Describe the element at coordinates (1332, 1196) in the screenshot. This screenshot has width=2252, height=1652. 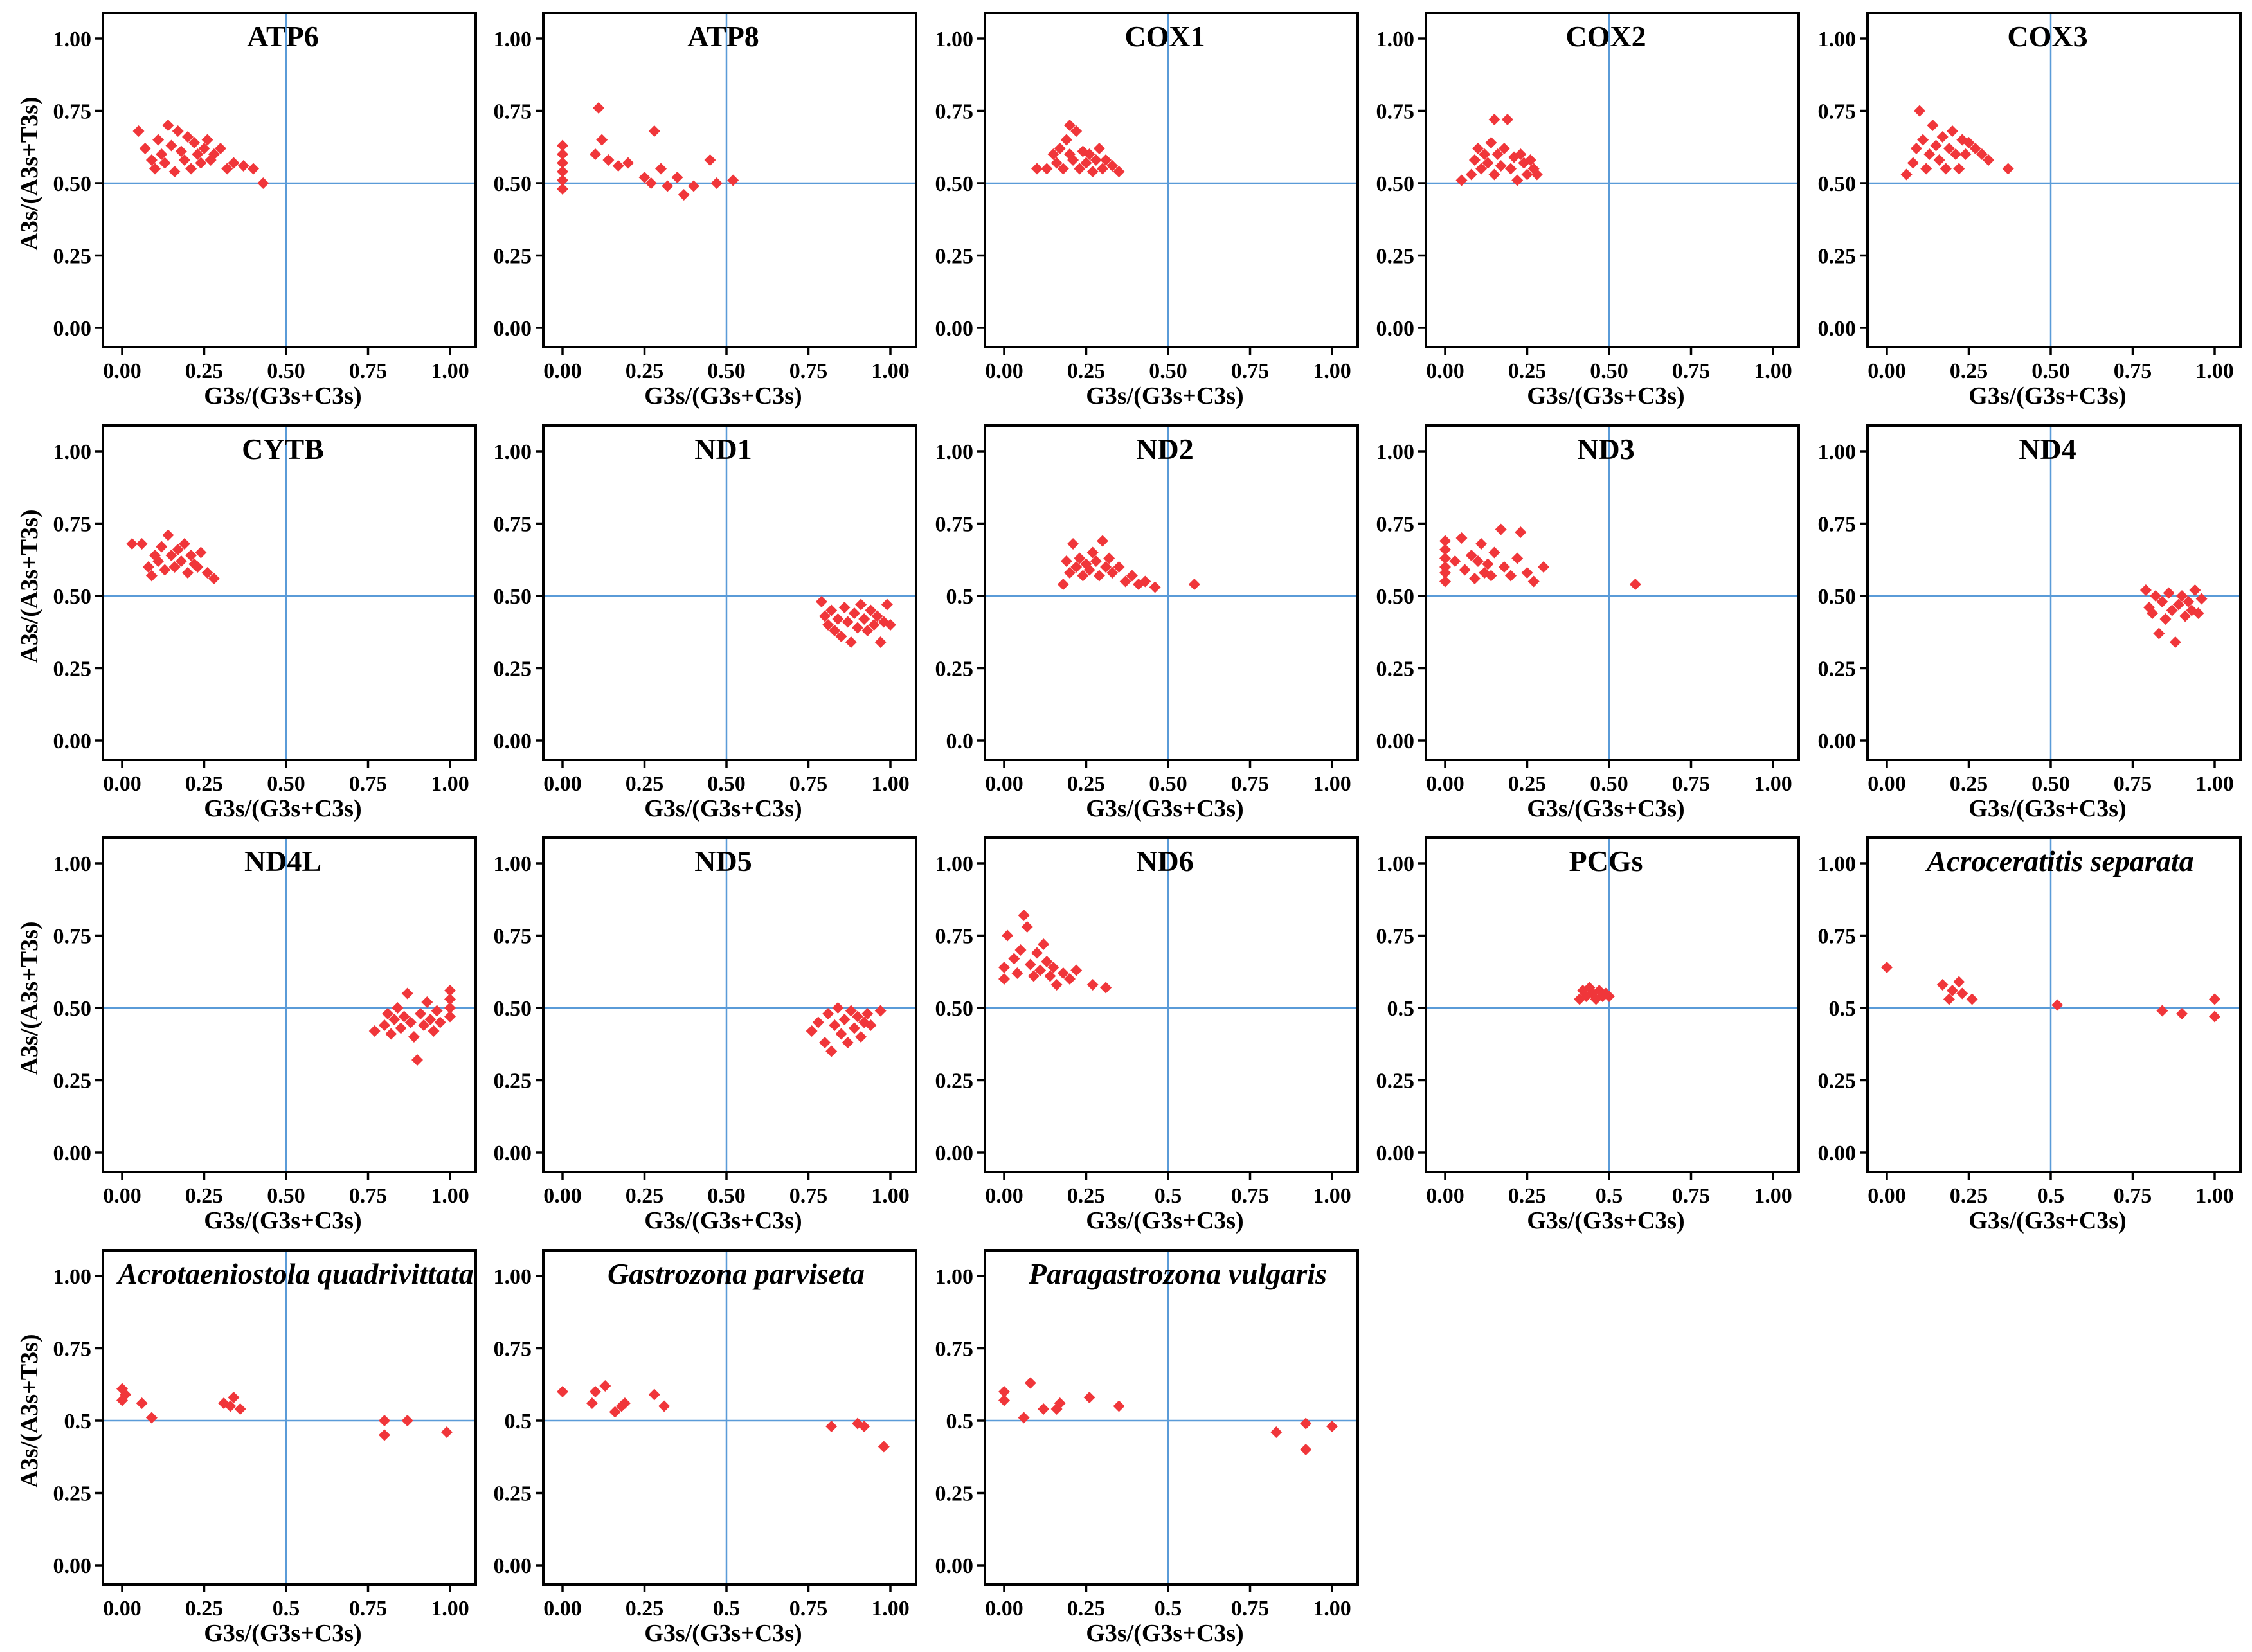
I see `x-tick-label: 1.00` at that location.